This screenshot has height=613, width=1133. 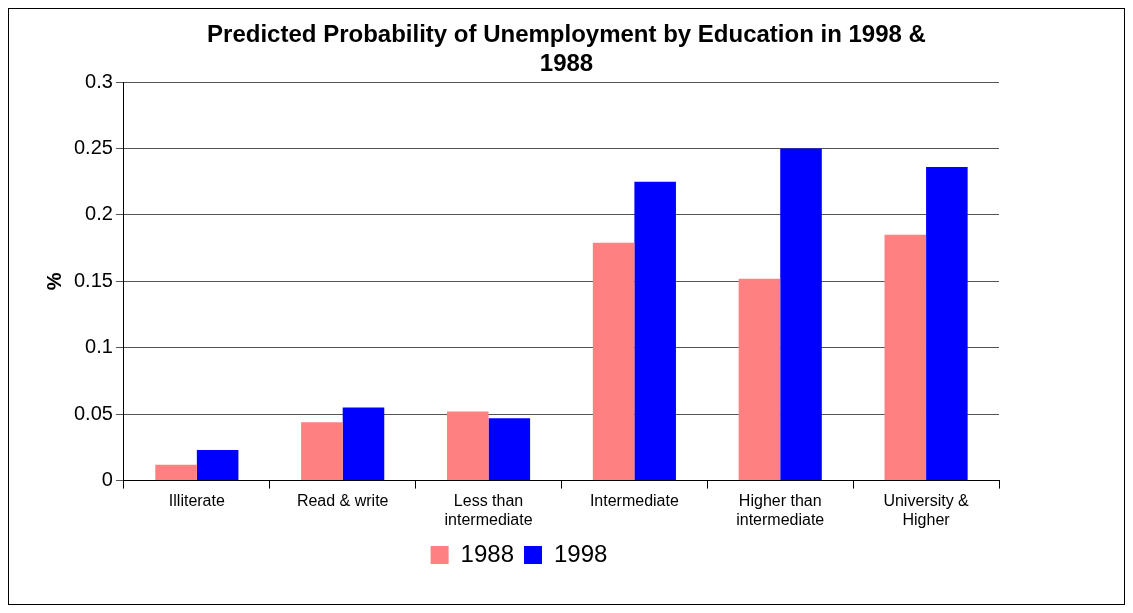 What do you see at coordinates (581, 553) in the screenshot?
I see `legend-label: 1998` at bounding box center [581, 553].